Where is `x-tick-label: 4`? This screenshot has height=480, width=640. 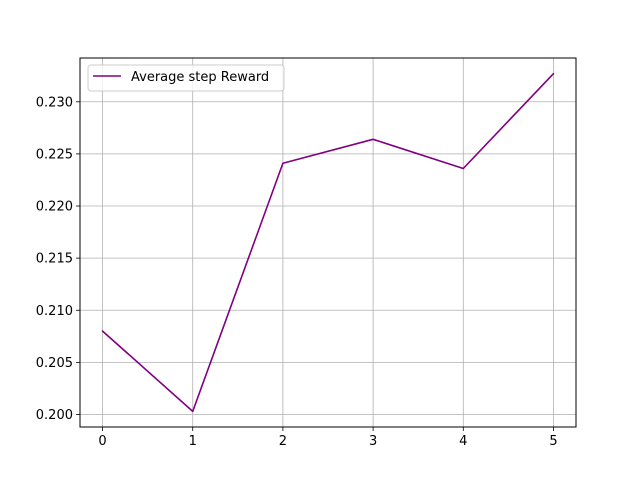 x-tick-label: 4 is located at coordinates (463, 441).